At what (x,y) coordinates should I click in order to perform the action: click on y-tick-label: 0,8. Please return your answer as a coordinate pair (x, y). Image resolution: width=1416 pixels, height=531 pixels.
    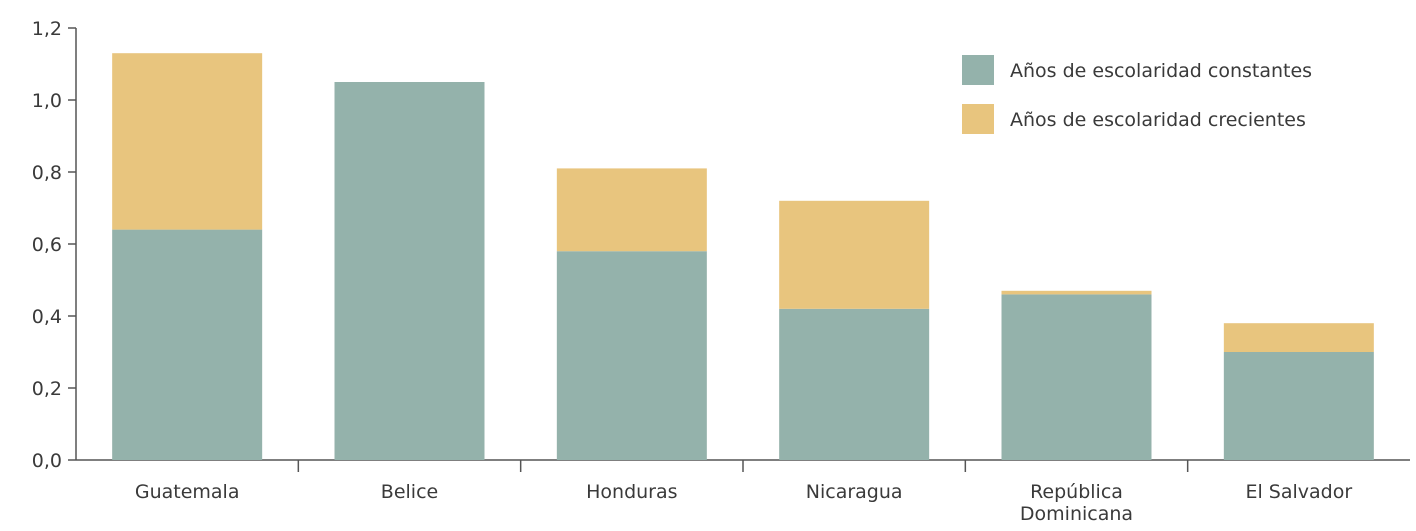
    Looking at the image, I should click on (47, 173).